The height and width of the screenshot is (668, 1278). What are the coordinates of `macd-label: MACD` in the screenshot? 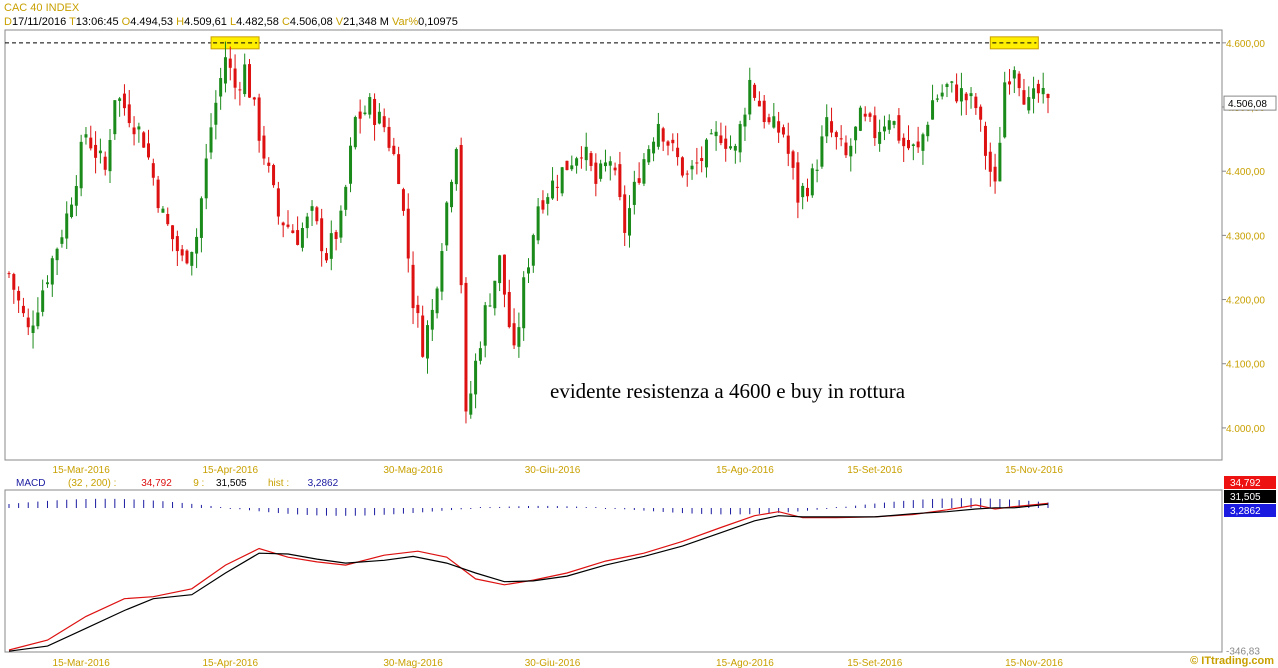 It's located at (30, 483).